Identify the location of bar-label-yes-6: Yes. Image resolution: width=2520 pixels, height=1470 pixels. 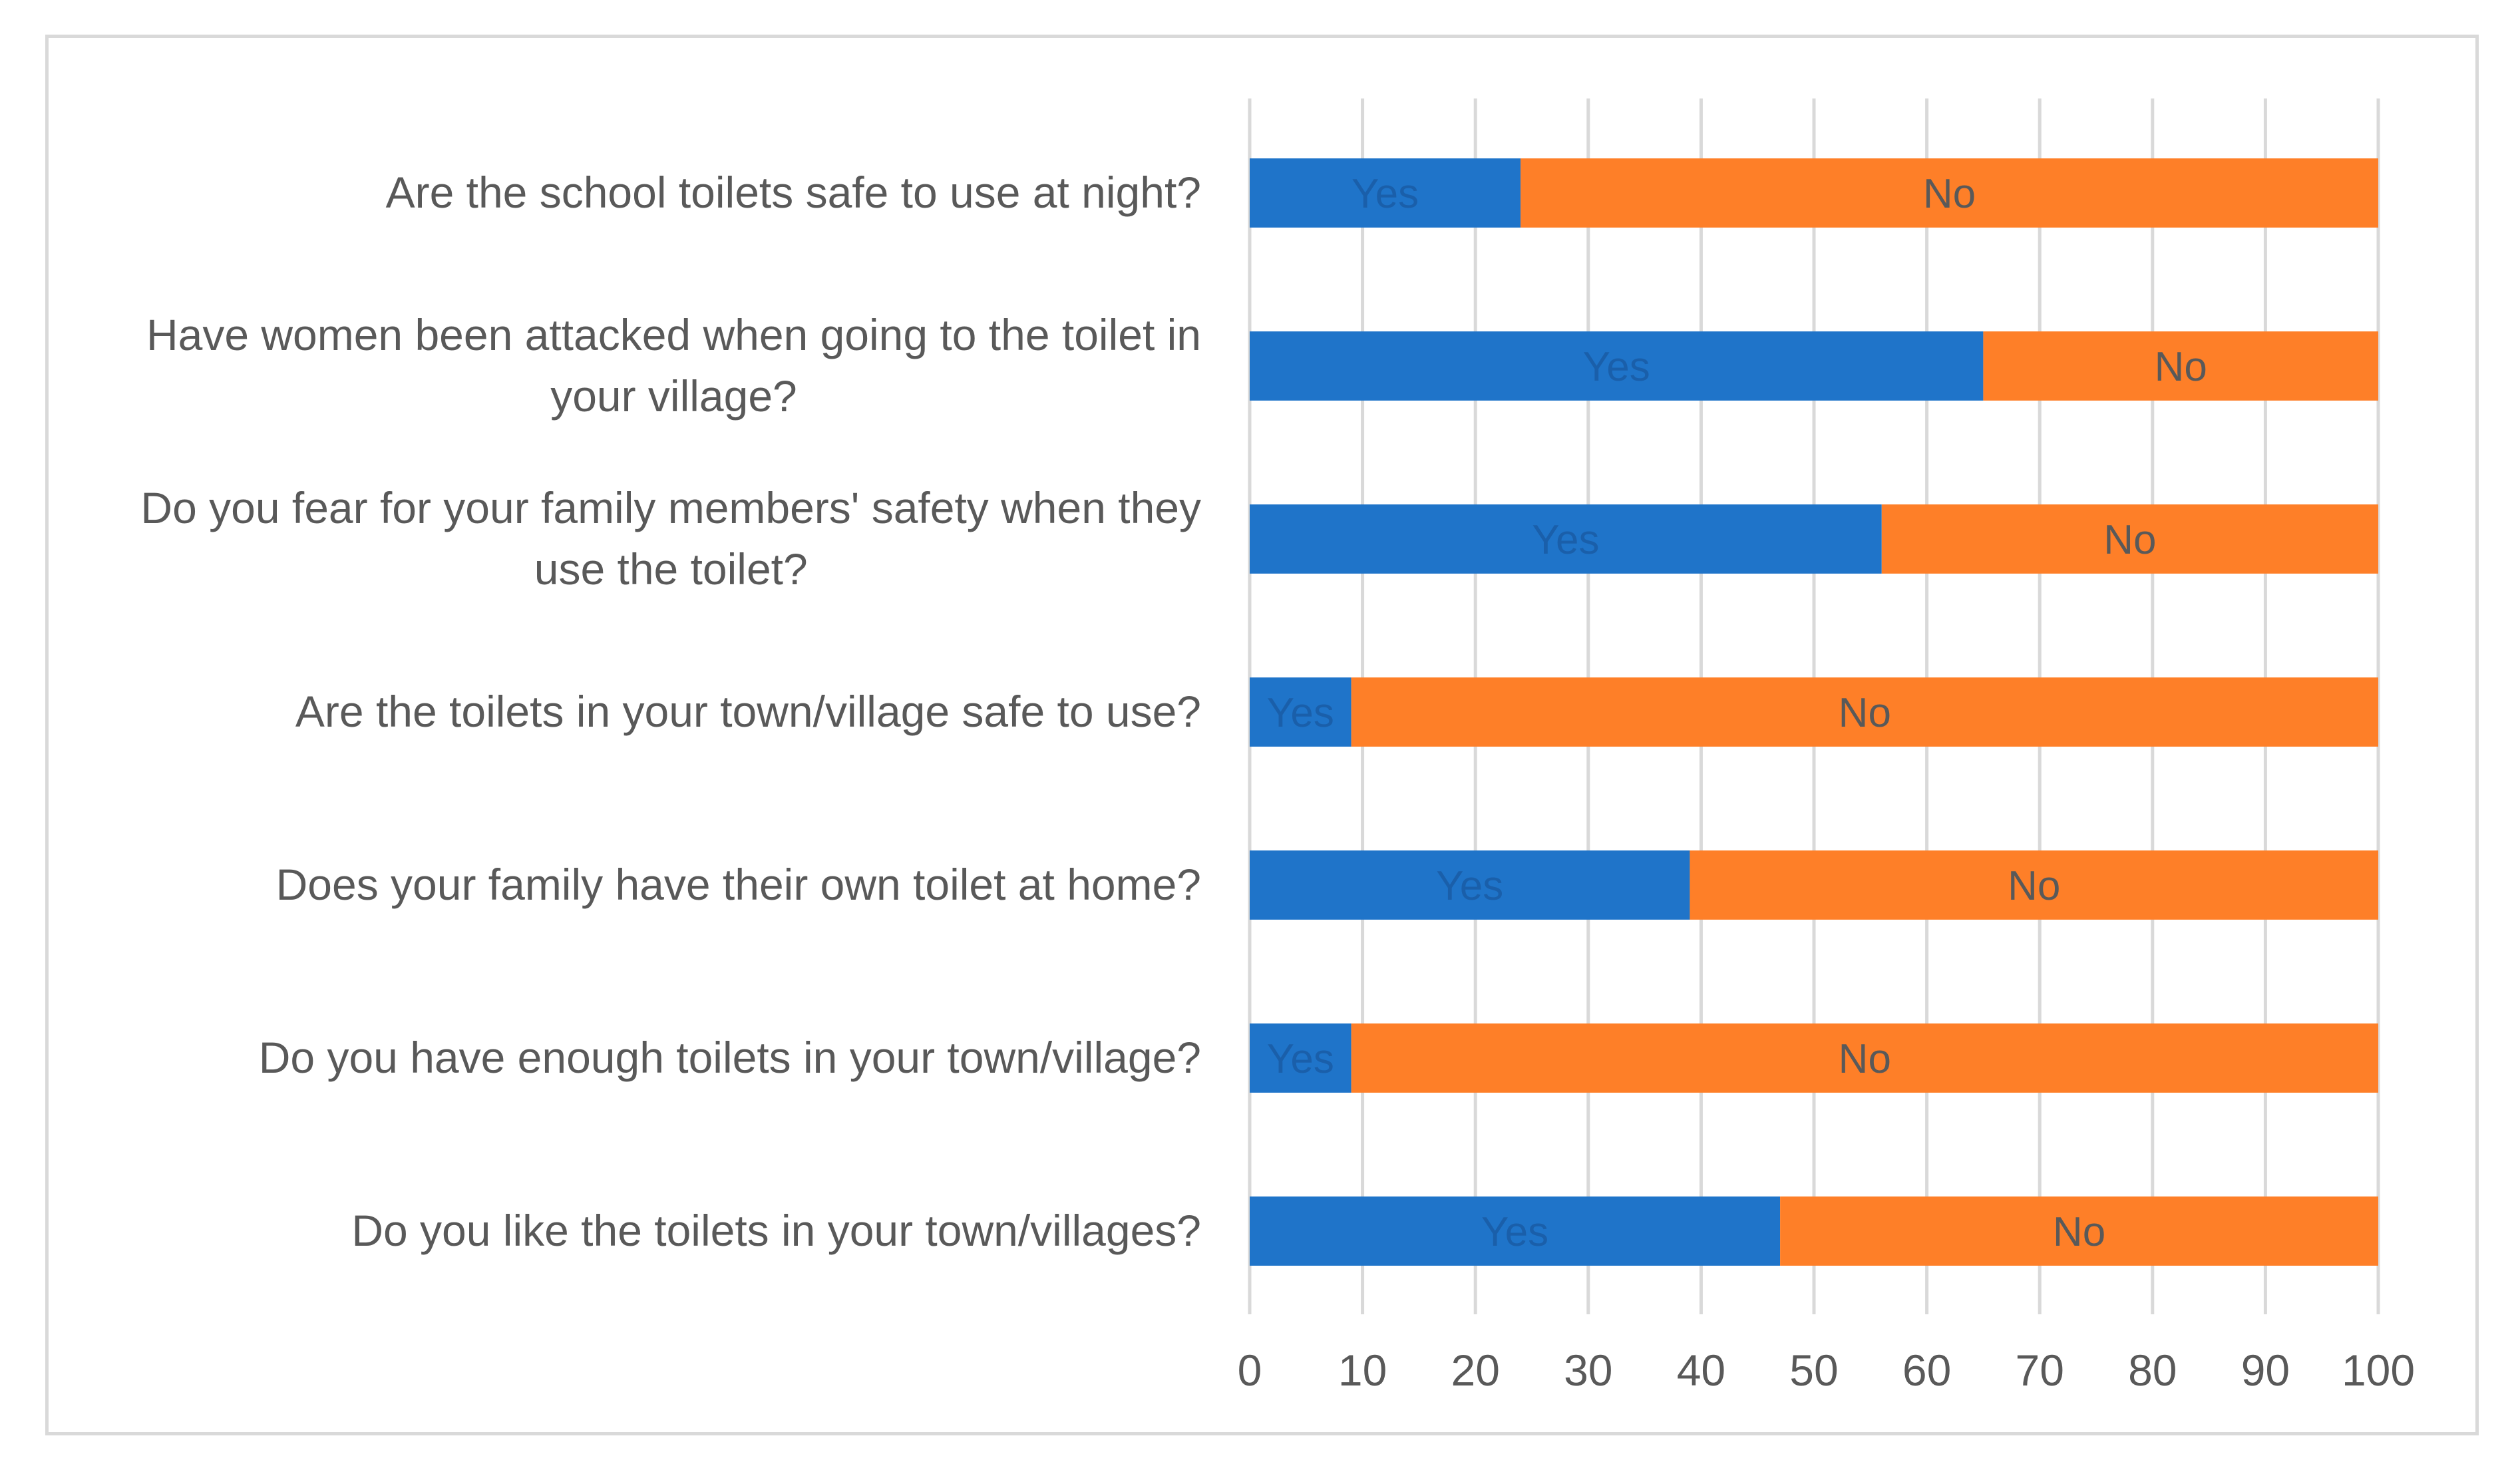
(1300, 1059).